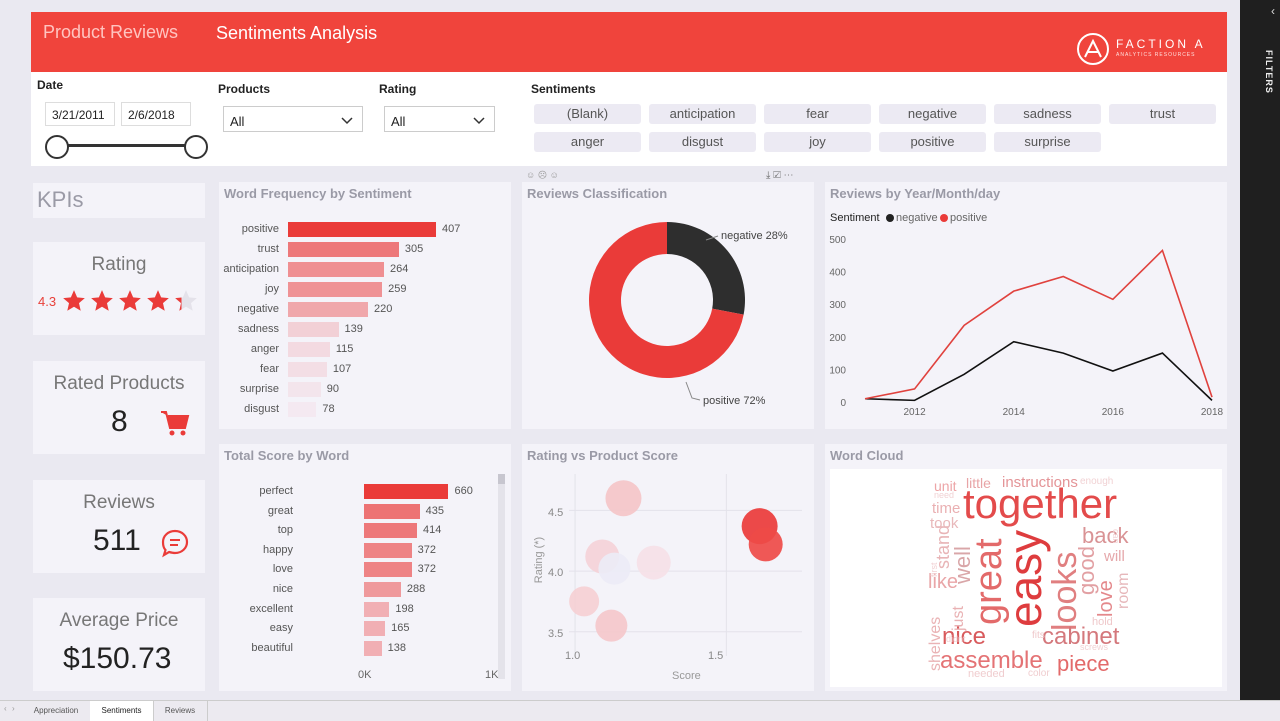 The height and width of the screenshot is (721, 1280). What do you see at coordinates (119, 421) in the screenshot?
I see `rated-products-value: 8` at bounding box center [119, 421].